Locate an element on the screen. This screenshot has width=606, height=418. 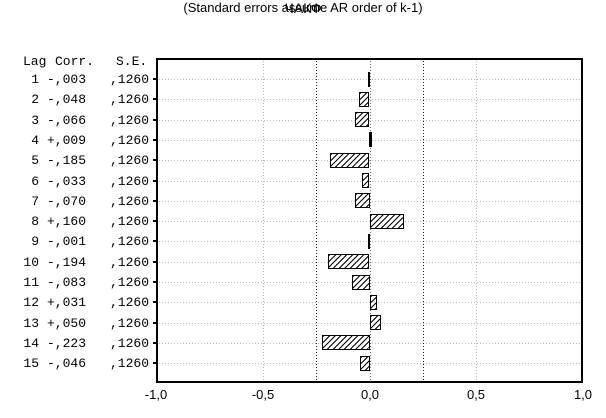
row-lag-number: 12 is located at coordinates (31, 302).